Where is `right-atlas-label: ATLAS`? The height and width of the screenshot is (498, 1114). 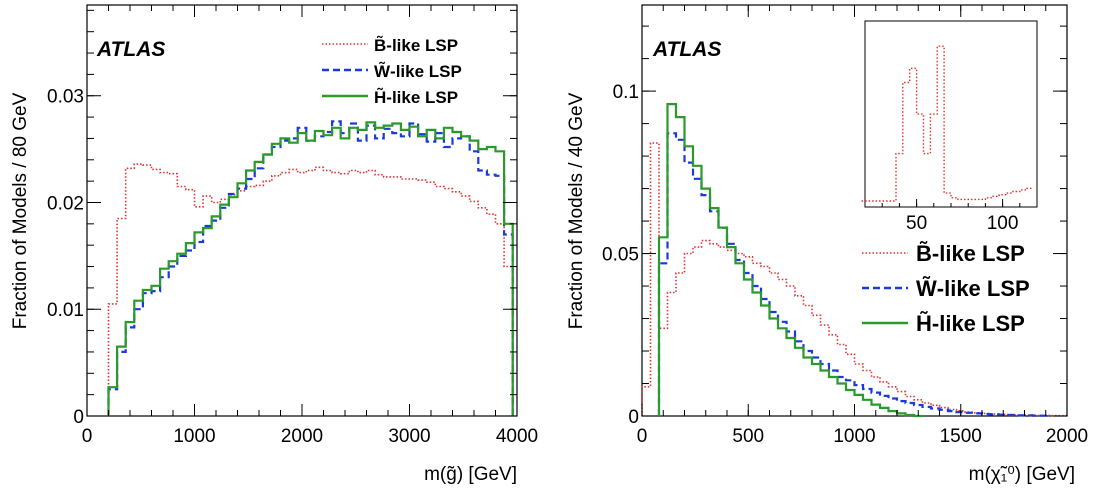
right-atlas-label: ATLAS is located at coordinates (686, 49).